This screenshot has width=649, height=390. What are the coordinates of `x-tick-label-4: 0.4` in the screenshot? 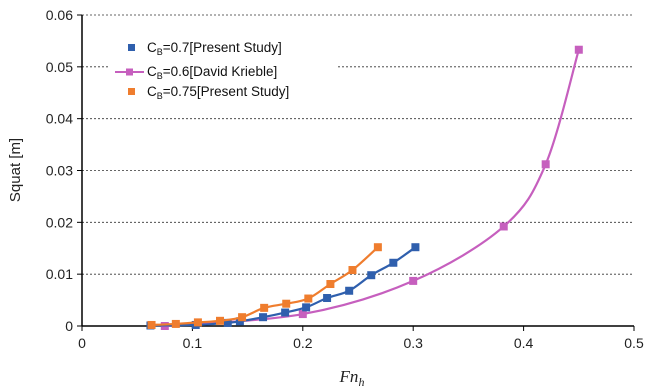 It's located at (524, 343).